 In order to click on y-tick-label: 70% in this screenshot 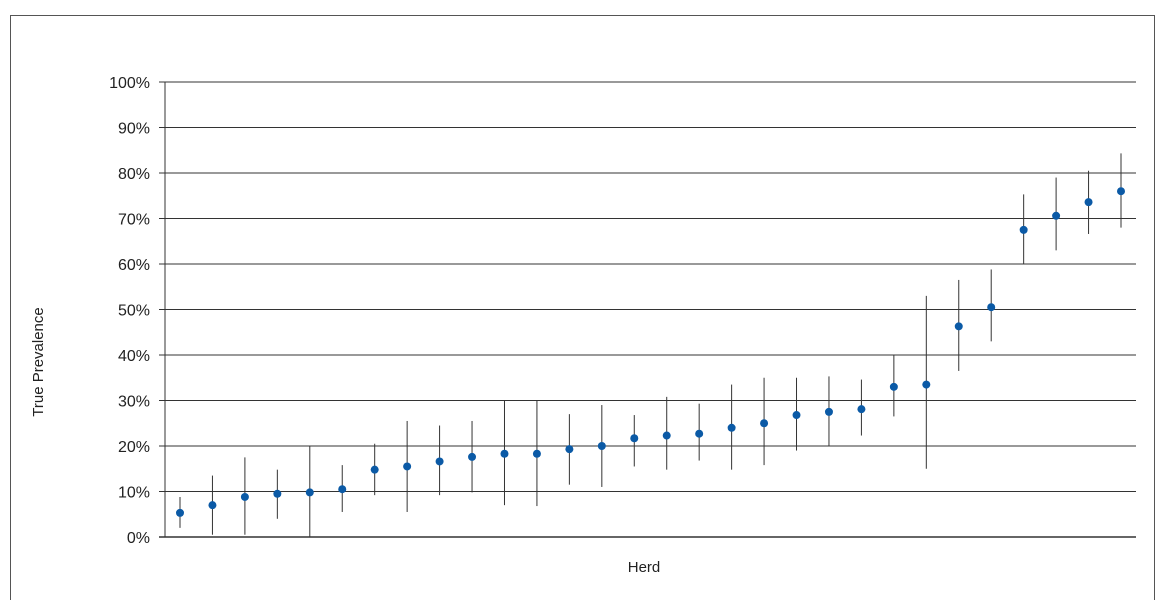, I will do `click(134, 220)`.